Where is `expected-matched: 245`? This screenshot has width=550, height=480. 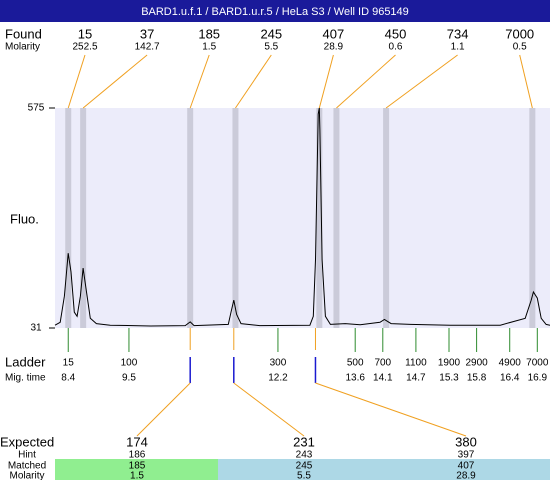
expected-matched: 245 is located at coordinates (304, 466).